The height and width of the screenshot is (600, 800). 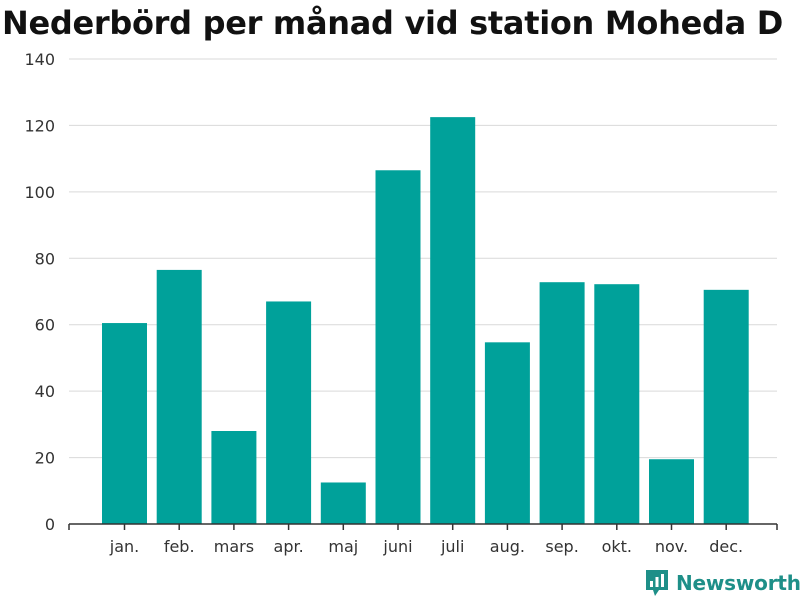 I want to click on chart-title: Nederbörd per månad vid station Moheda D, so click(x=392, y=23).